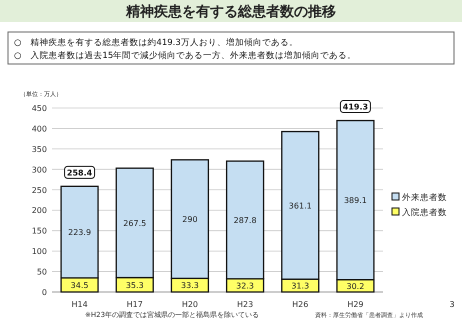  What do you see at coordinates (190, 285) in the screenshot?
I see `data-label: 33.3` at bounding box center [190, 285].